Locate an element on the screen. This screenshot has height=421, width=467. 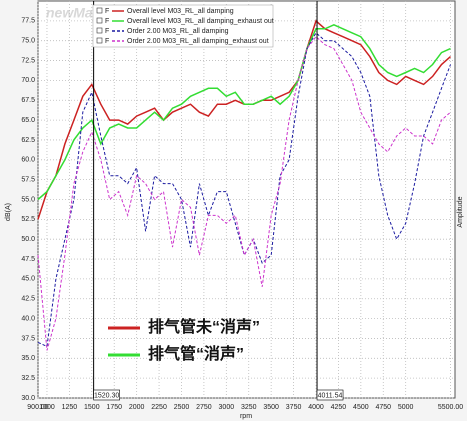
x-tick-label: 2000 is located at coordinates (137, 407).